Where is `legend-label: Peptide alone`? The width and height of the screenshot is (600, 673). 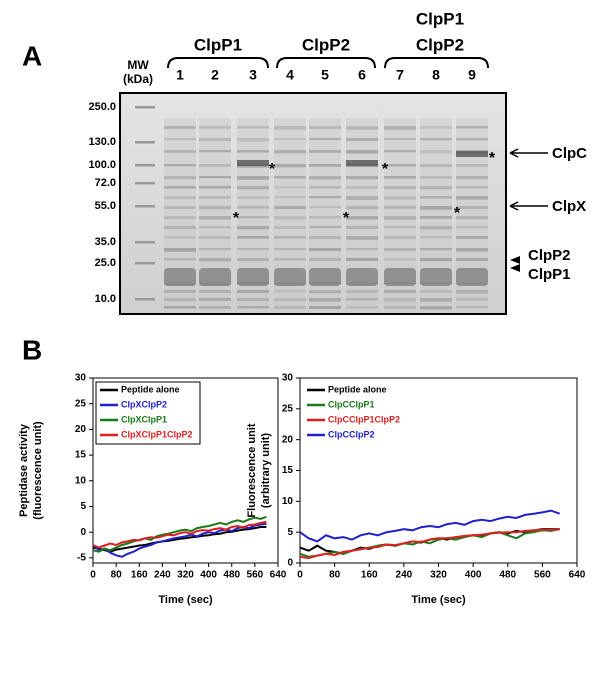 legend-label: Peptide alone is located at coordinates (150, 389).